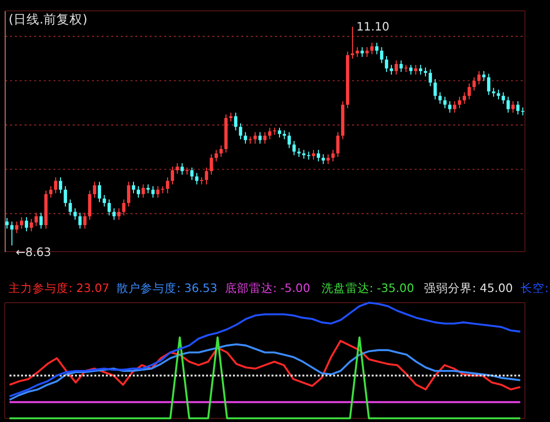  Describe the element at coordinates (534, 288) in the screenshot. I see `text: 长空:` at that location.